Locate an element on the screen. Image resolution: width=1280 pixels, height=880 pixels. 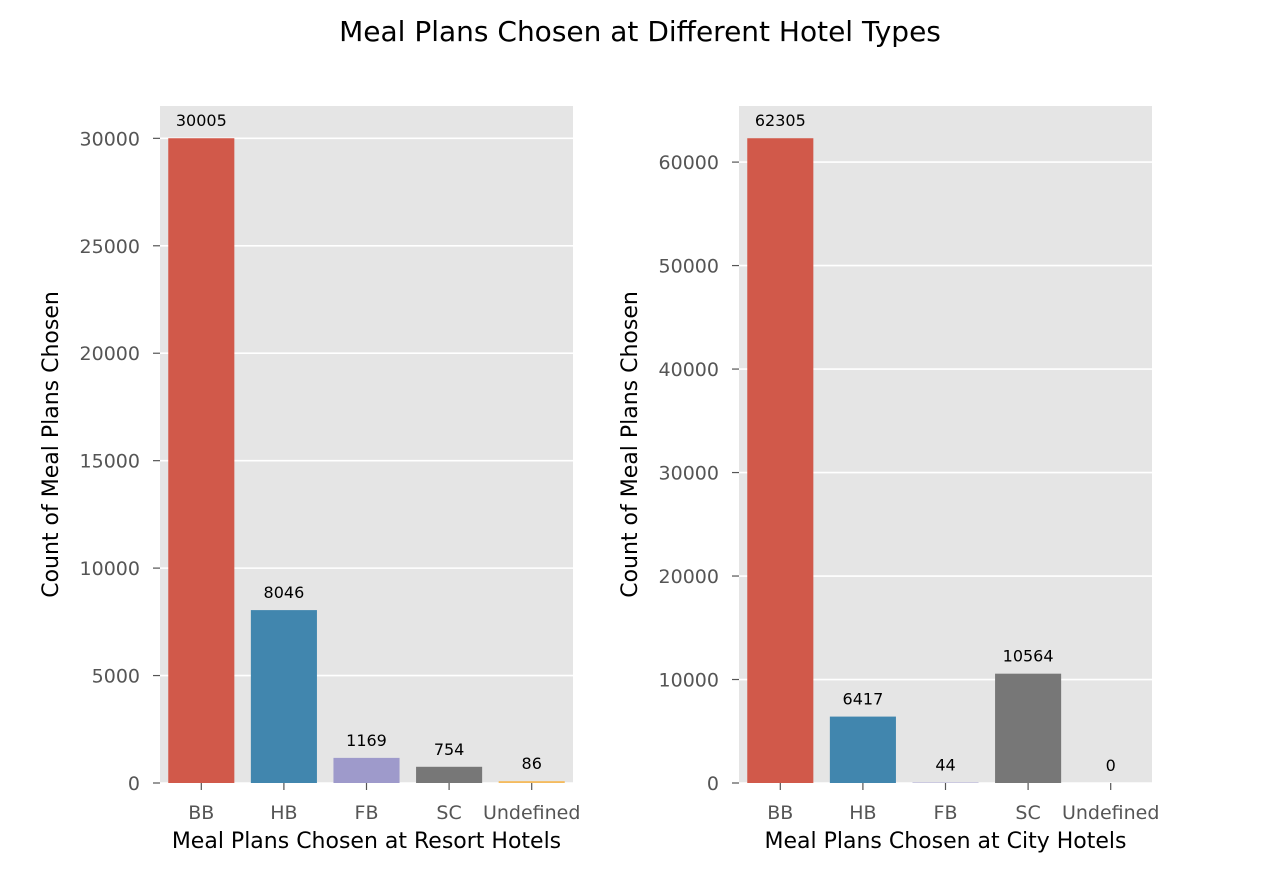
y-tick-label: 5000 is located at coordinates (116, 677).